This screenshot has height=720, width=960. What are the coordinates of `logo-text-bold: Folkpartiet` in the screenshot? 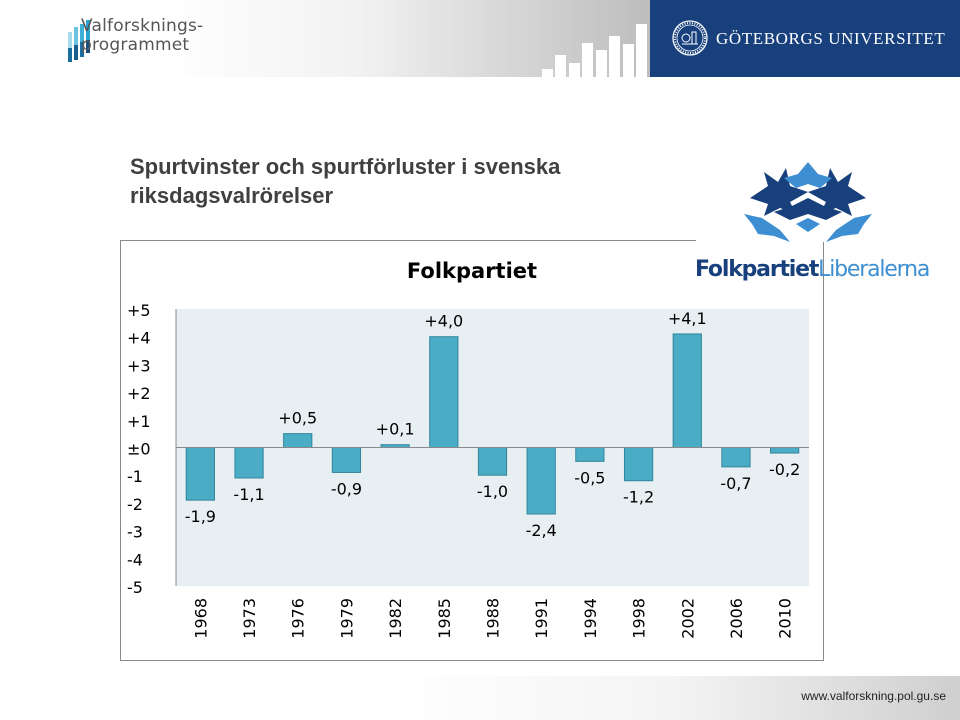 It's located at (757, 269).